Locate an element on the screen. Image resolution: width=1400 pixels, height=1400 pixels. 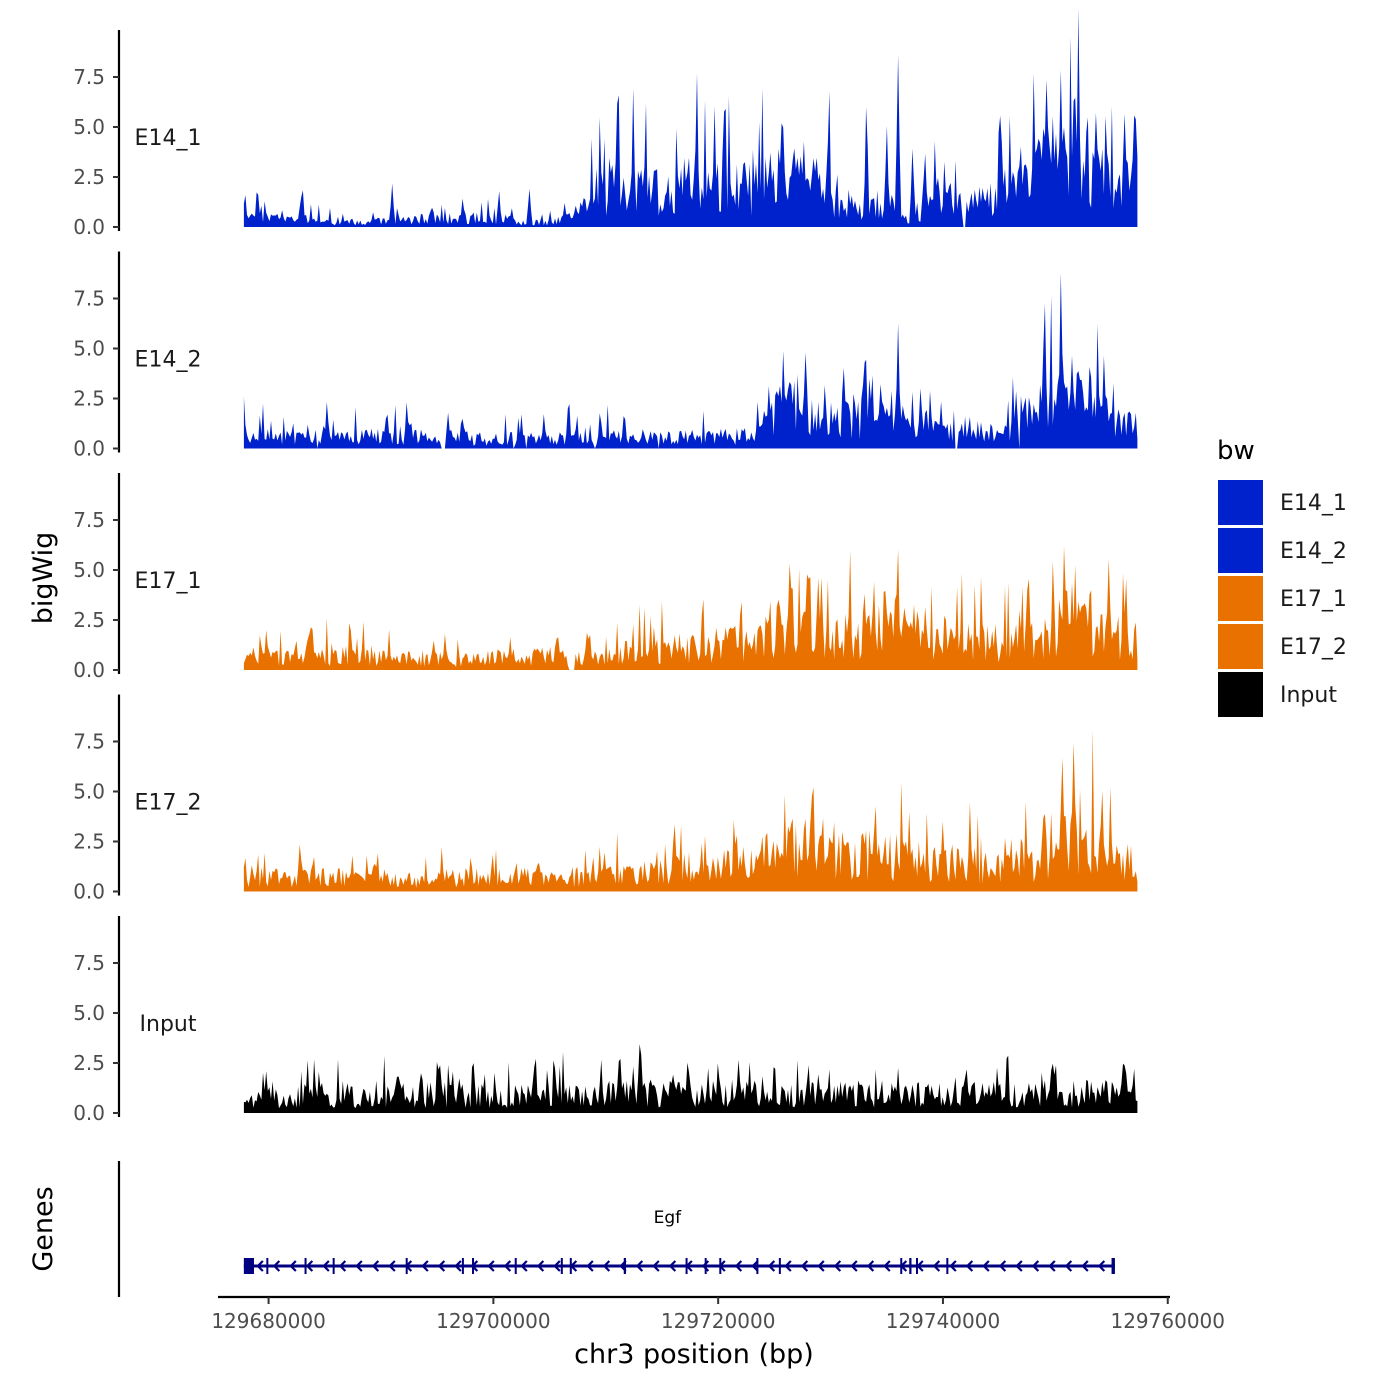
legend: bw E14_1 E14_2 E17_1 E17_2 Input is located at coordinates (1282, 576).